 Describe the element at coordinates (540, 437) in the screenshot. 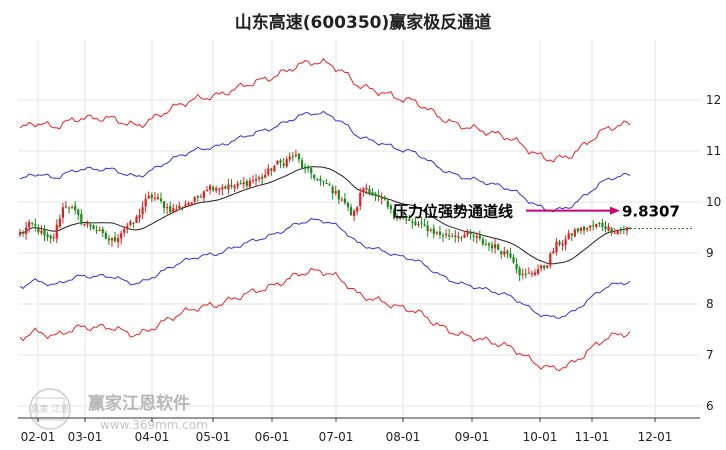

I see `x-tick-label: 10-01` at that location.